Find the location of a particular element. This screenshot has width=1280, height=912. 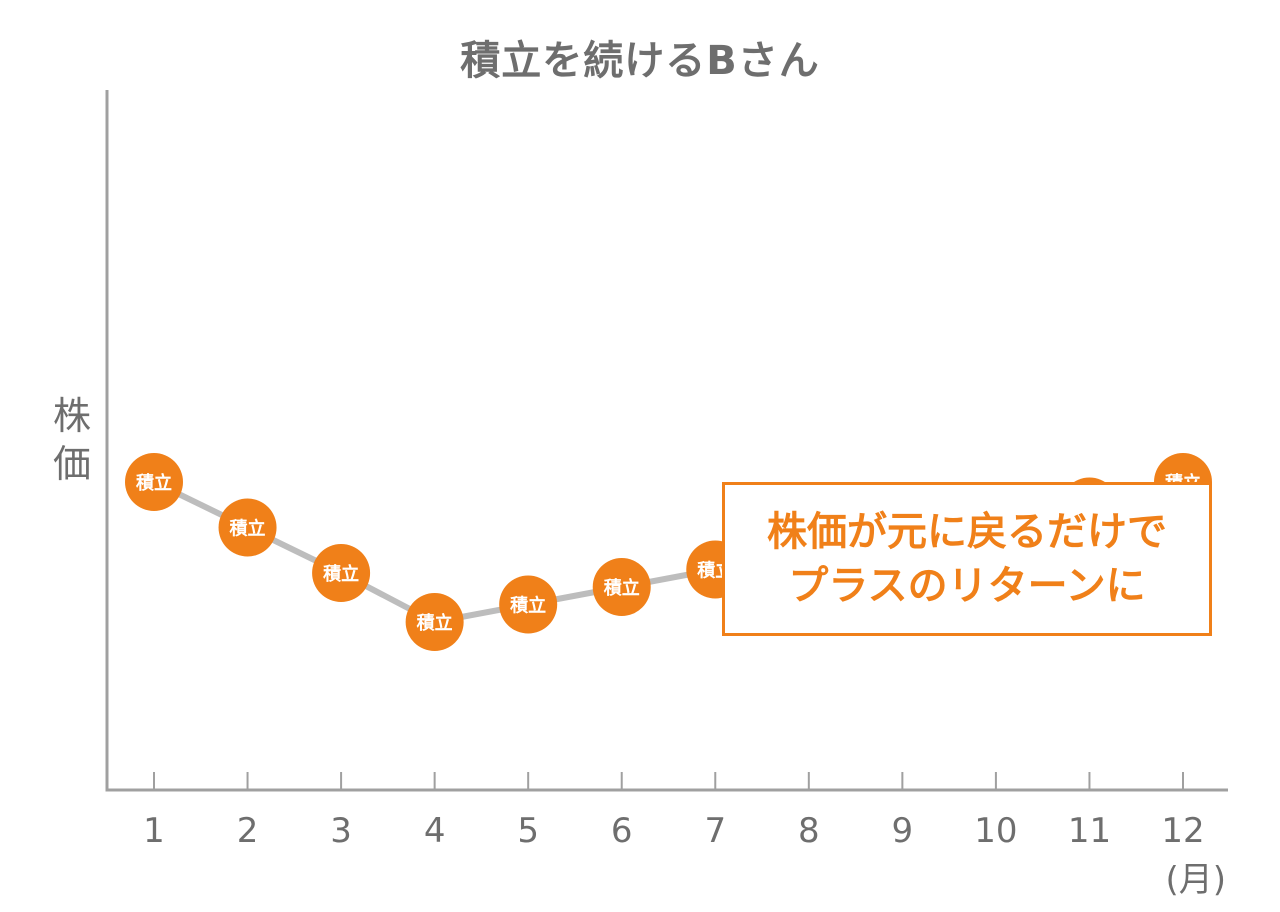

x-tick-label: 1 is located at coordinates (154, 831).